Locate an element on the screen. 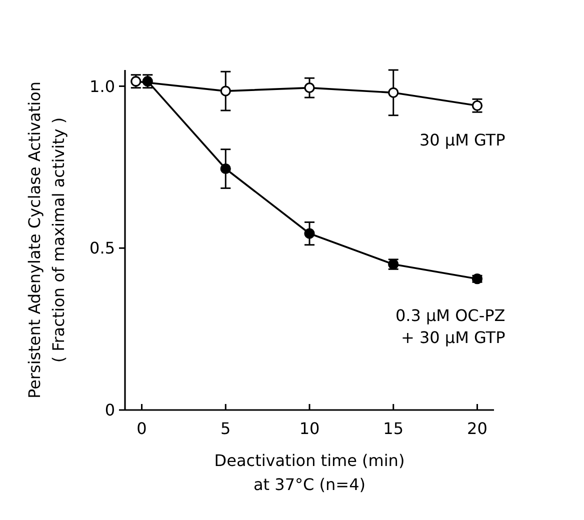  x-axis-title: Deactivation time (min) at 37°C (n=4) is located at coordinates (309, 472).